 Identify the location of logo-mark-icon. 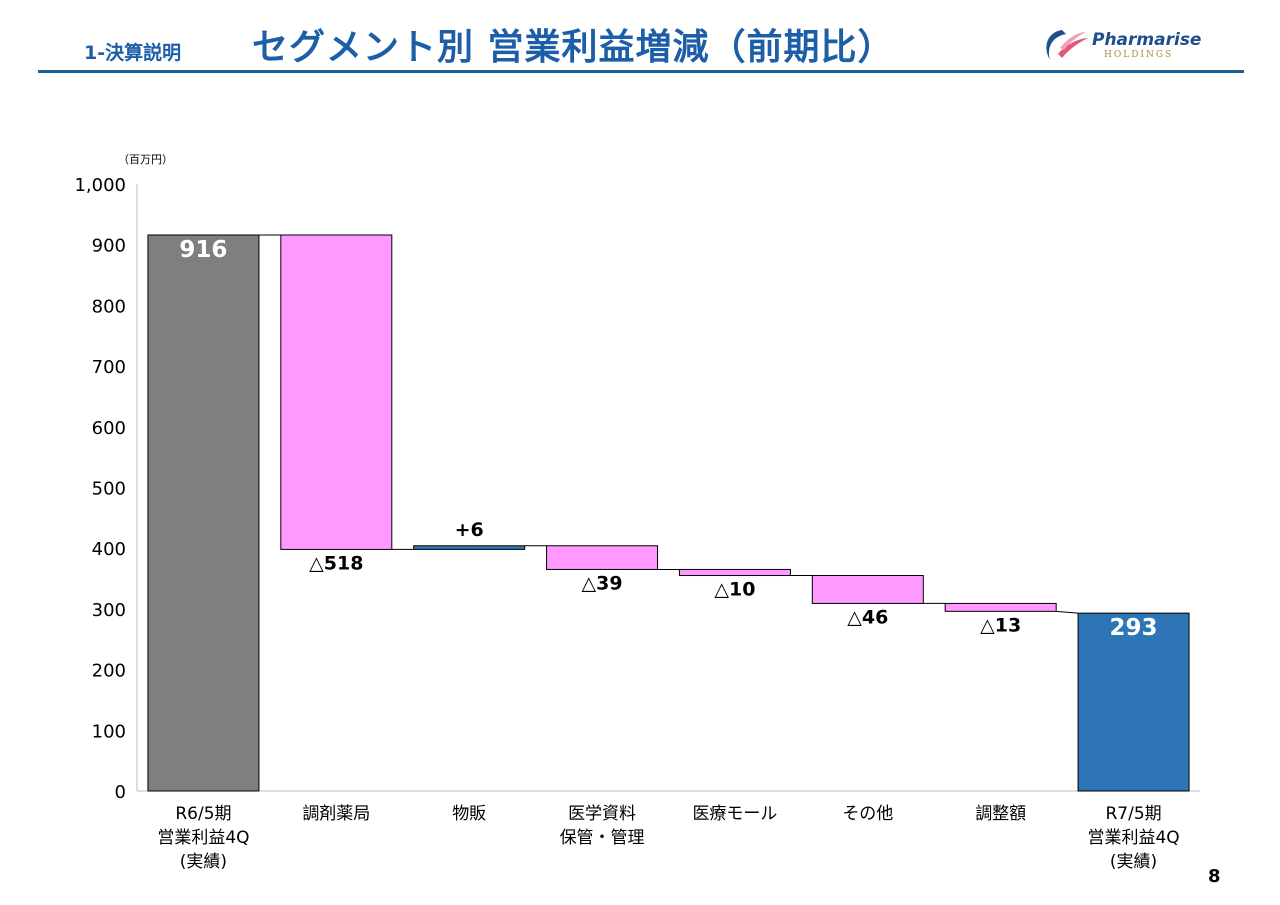
(1067, 45).